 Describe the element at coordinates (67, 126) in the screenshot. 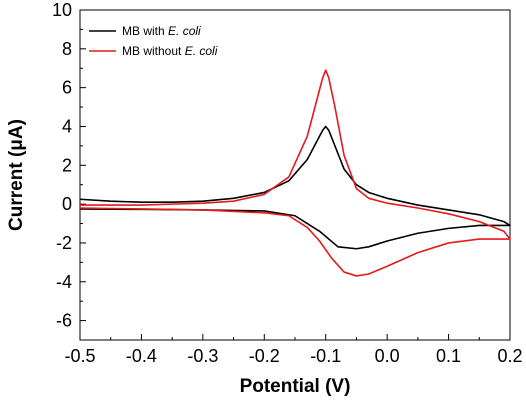

I see `y-tick-label: 4` at that location.